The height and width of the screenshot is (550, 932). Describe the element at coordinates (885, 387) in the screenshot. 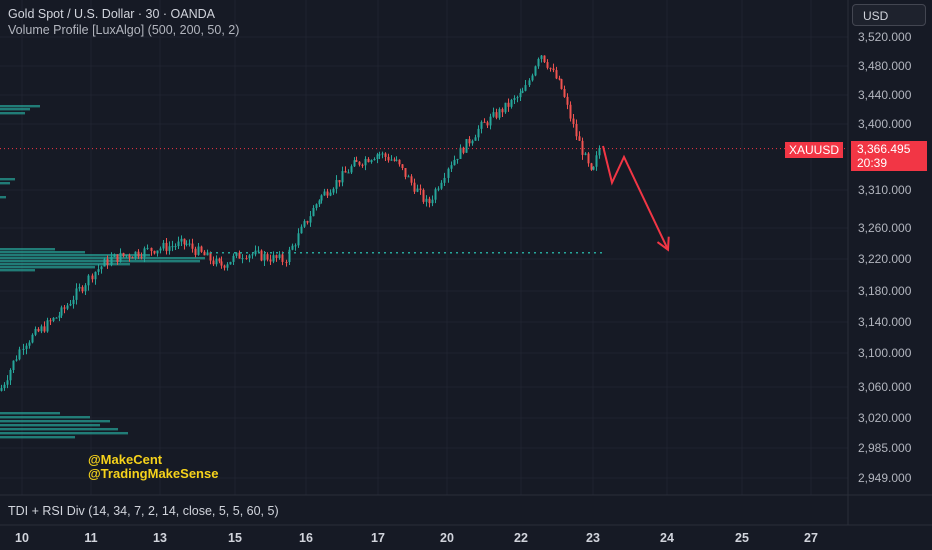

I see `price-tick-label: 3,060.000` at that location.